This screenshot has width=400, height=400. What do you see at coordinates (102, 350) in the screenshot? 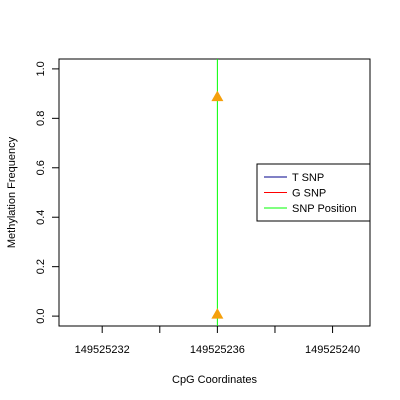
I see `x-tick-label: 149525232` at bounding box center [102, 350].